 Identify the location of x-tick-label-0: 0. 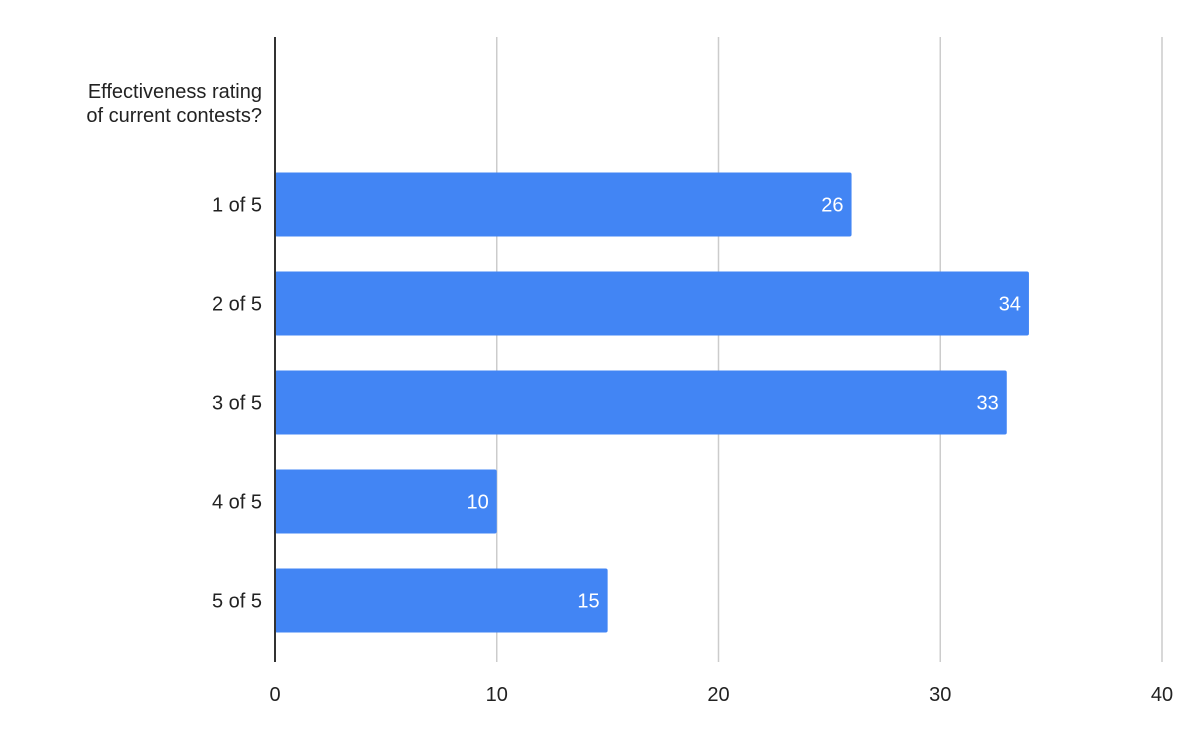
(274, 695).